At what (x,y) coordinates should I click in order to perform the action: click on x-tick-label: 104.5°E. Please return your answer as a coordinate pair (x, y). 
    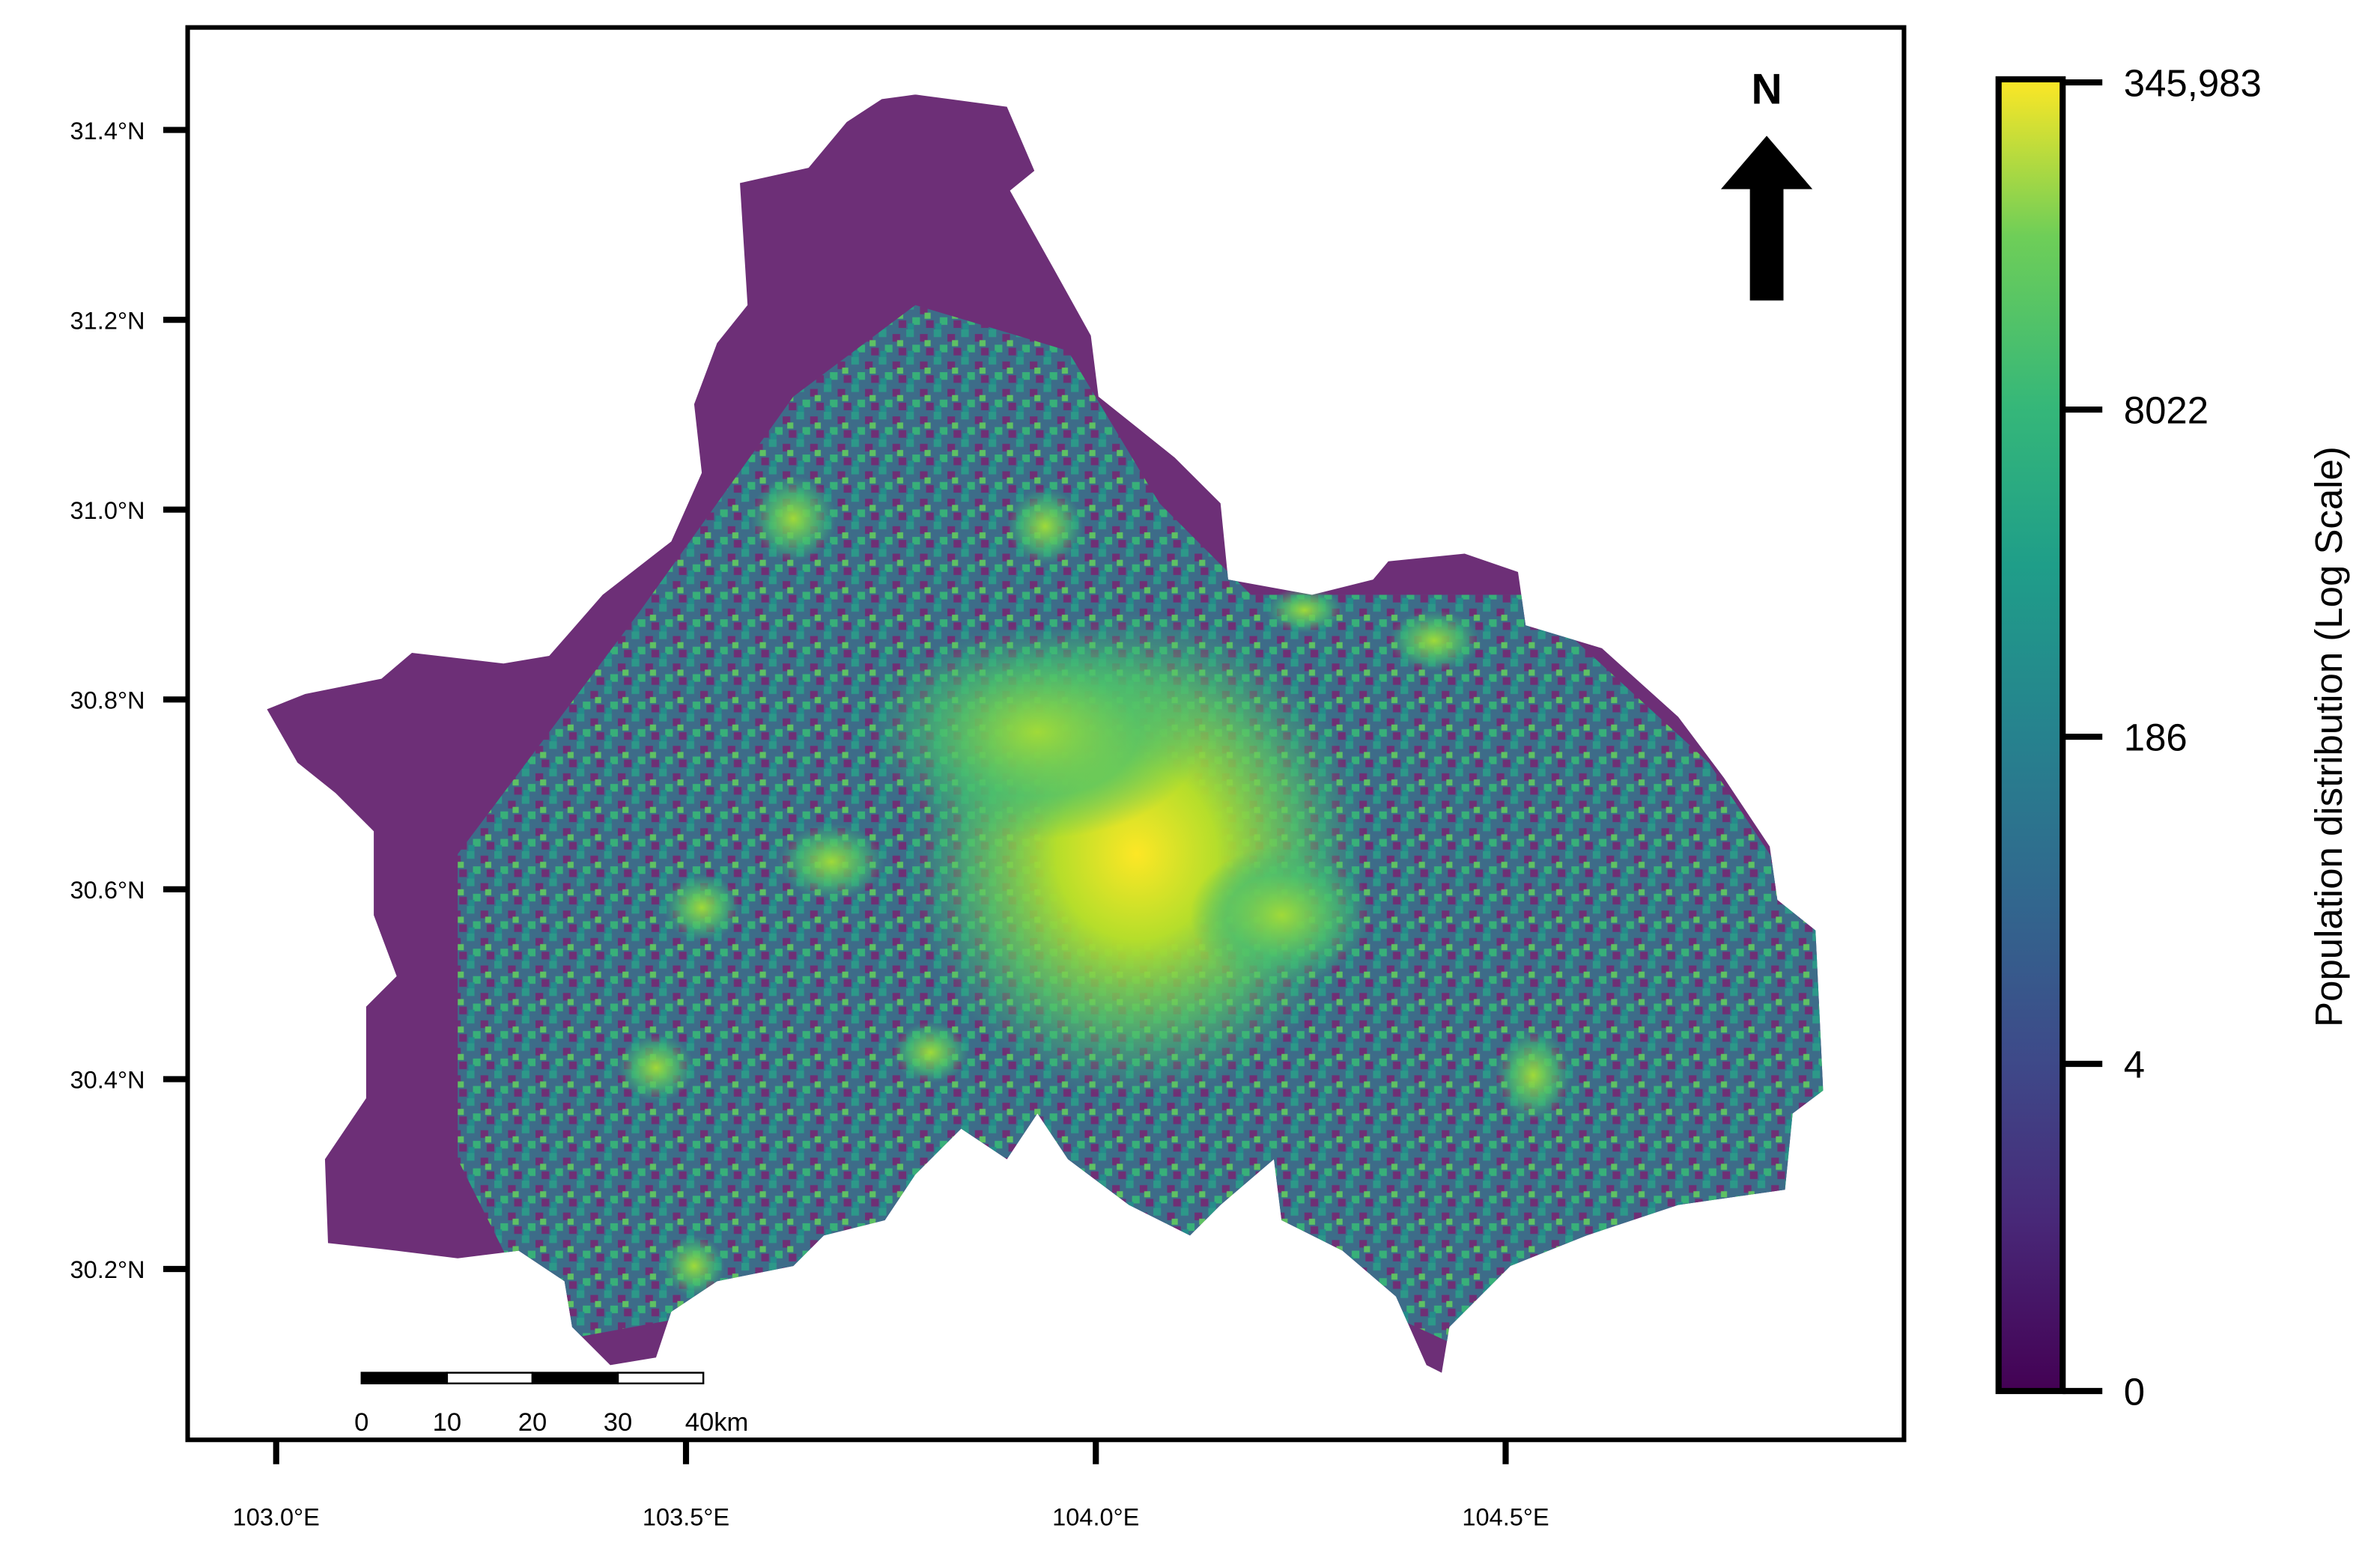
    Looking at the image, I should click on (1505, 1516).